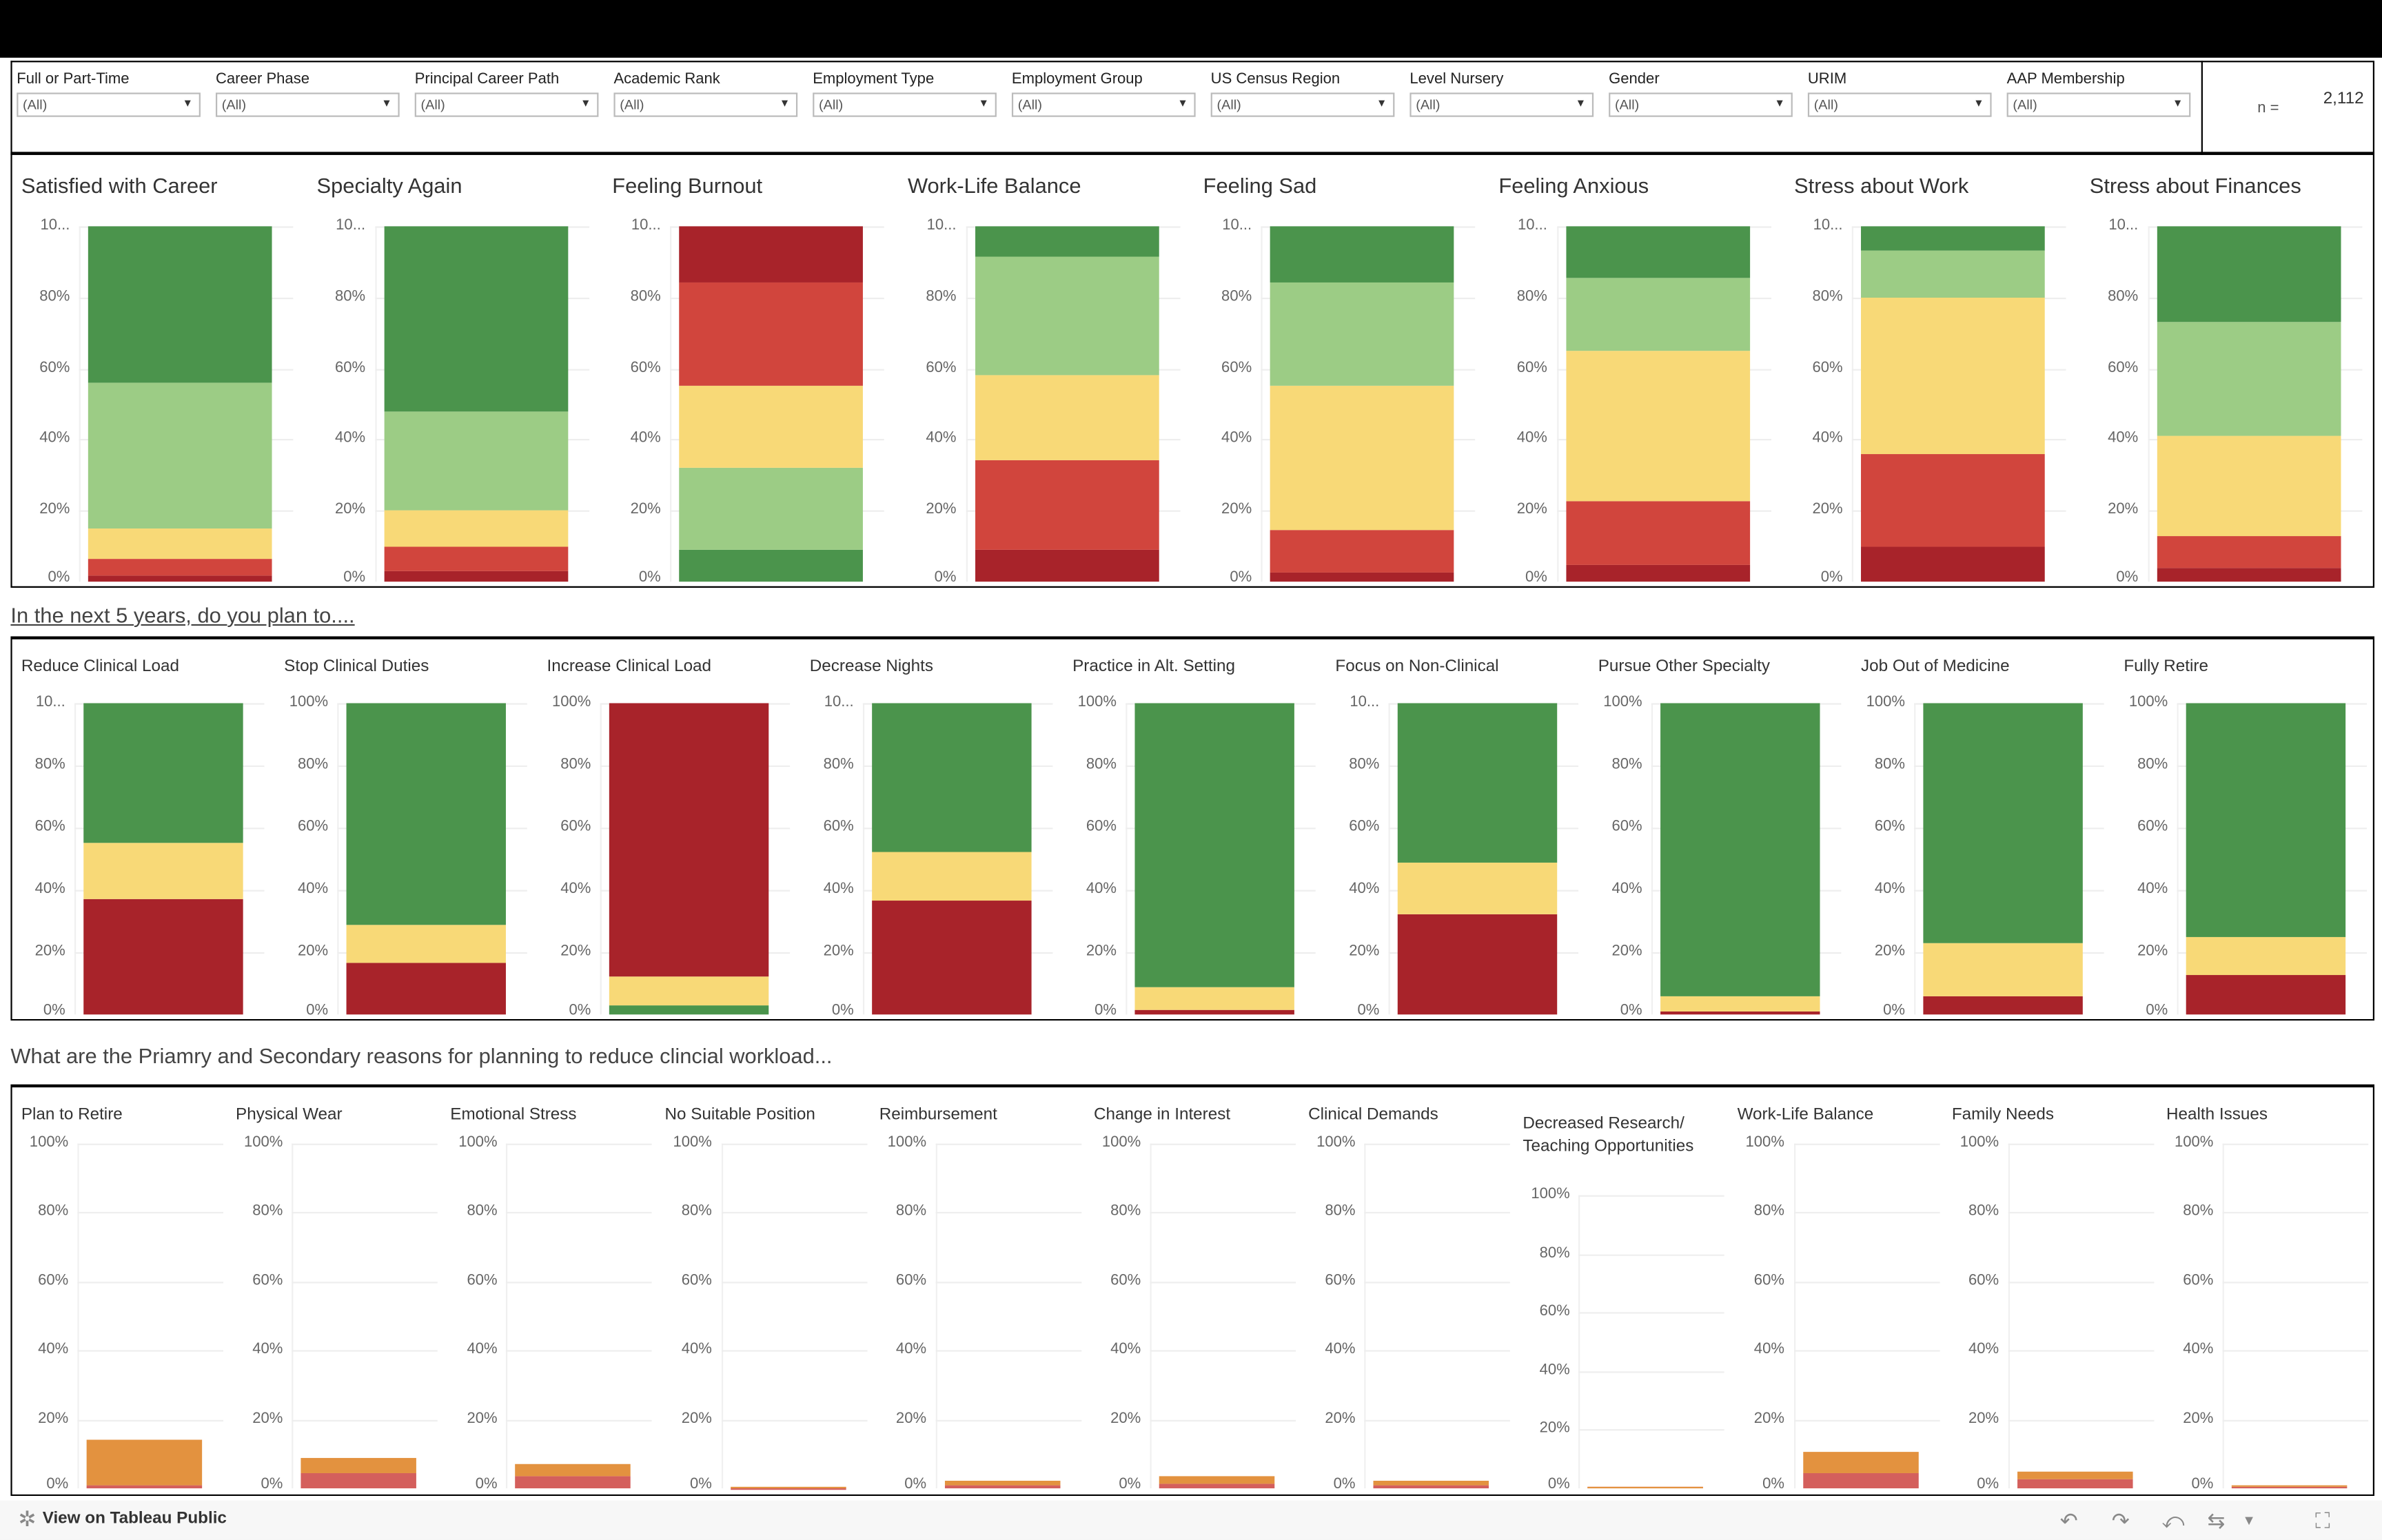 This screenshot has height=1540, width=2382. Describe the element at coordinates (2121, 1521) in the screenshot. I see `redo-icon: ↷` at that location.